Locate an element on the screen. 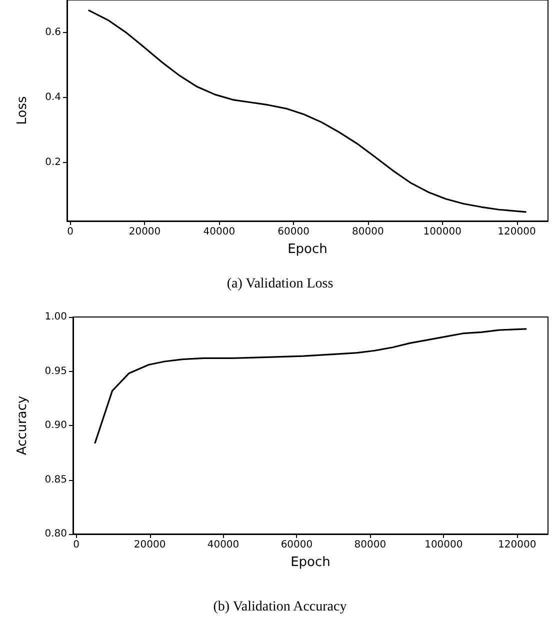 The height and width of the screenshot is (617, 560). y-tick-label: 0.80 is located at coordinates (55, 534).